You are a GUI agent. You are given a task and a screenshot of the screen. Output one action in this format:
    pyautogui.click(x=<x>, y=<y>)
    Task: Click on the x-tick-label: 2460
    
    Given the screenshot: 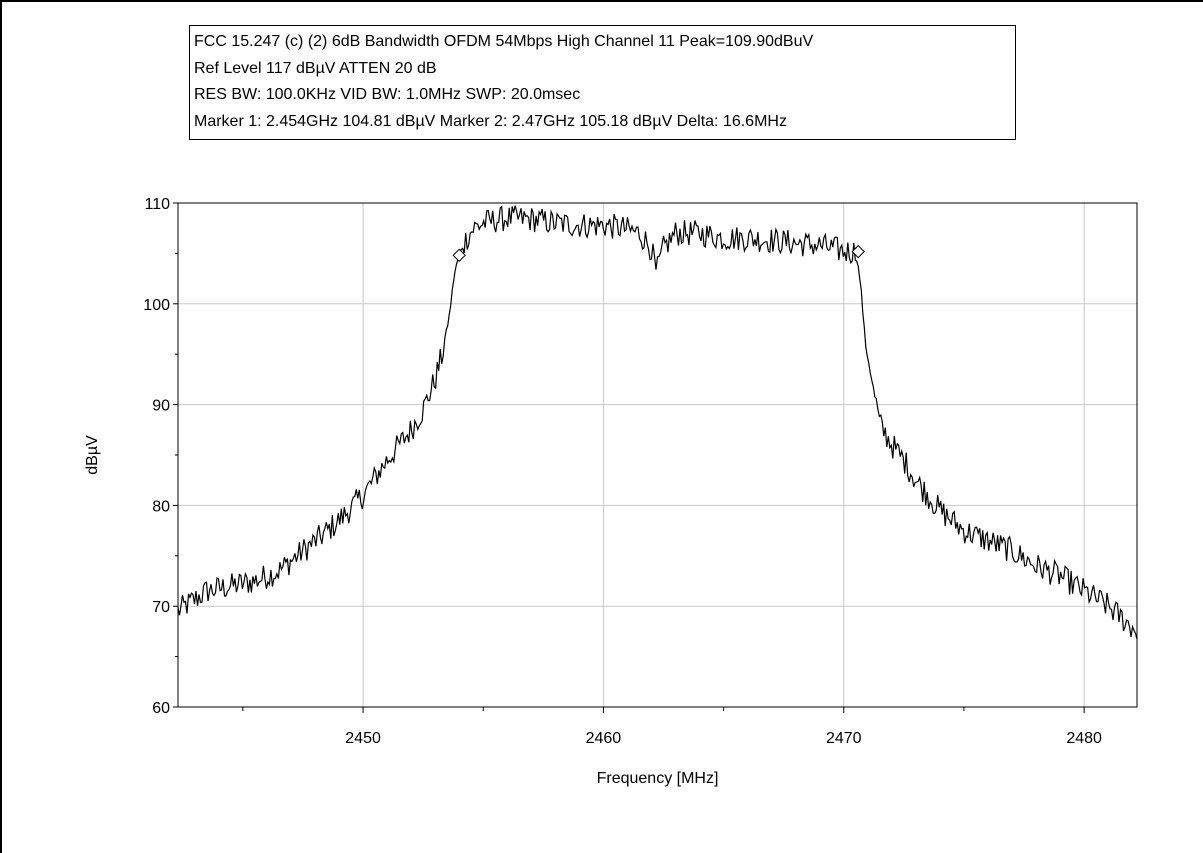 What is the action you would take?
    pyautogui.click(x=604, y=738)
    